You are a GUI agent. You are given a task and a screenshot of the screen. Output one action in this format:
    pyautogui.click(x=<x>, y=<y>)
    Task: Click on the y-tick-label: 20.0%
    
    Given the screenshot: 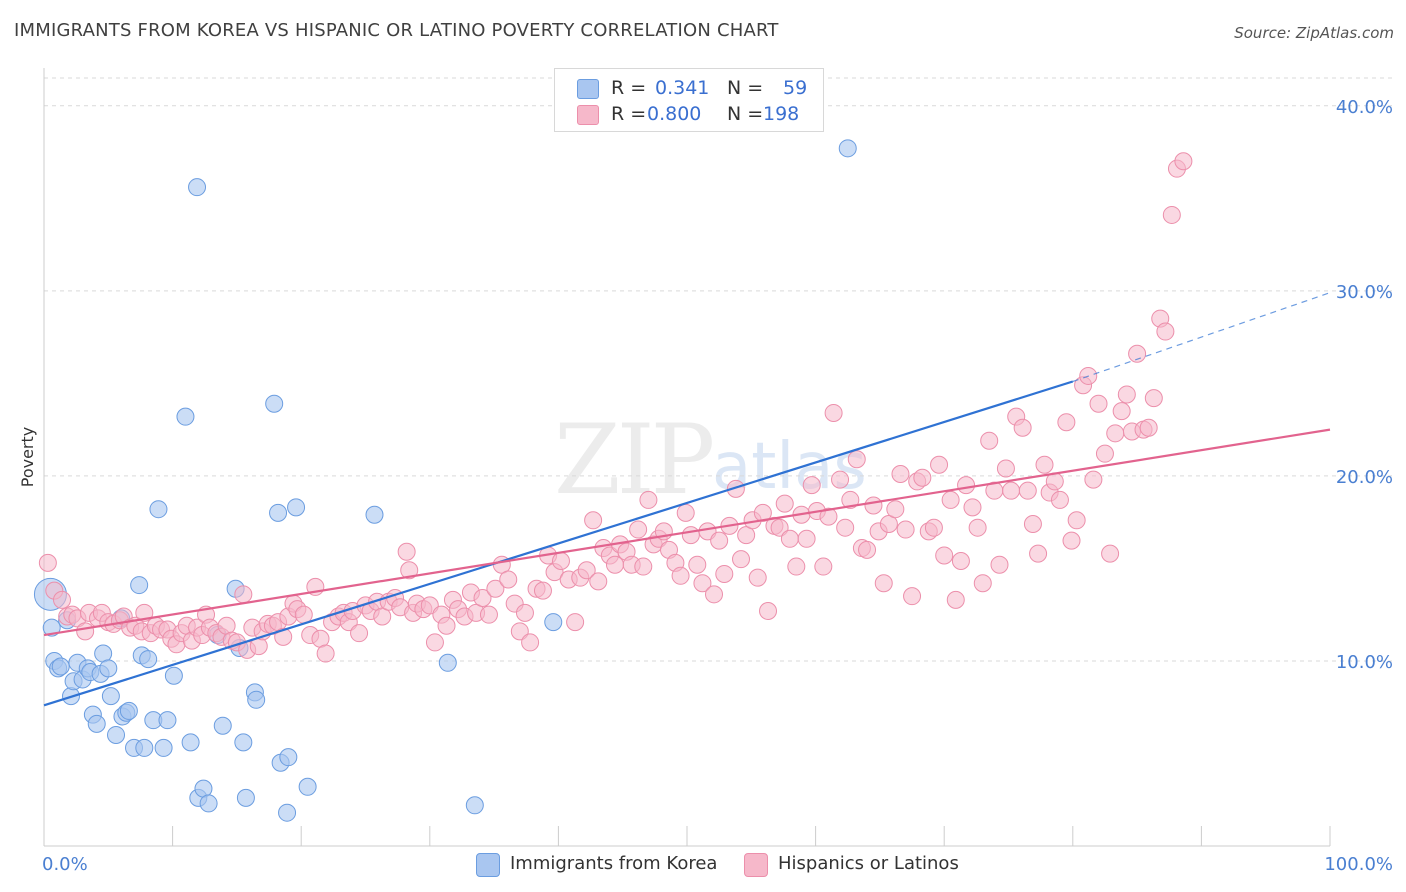 What is the action you would take?
    pyautogui.click(x=1364, y=477)
    